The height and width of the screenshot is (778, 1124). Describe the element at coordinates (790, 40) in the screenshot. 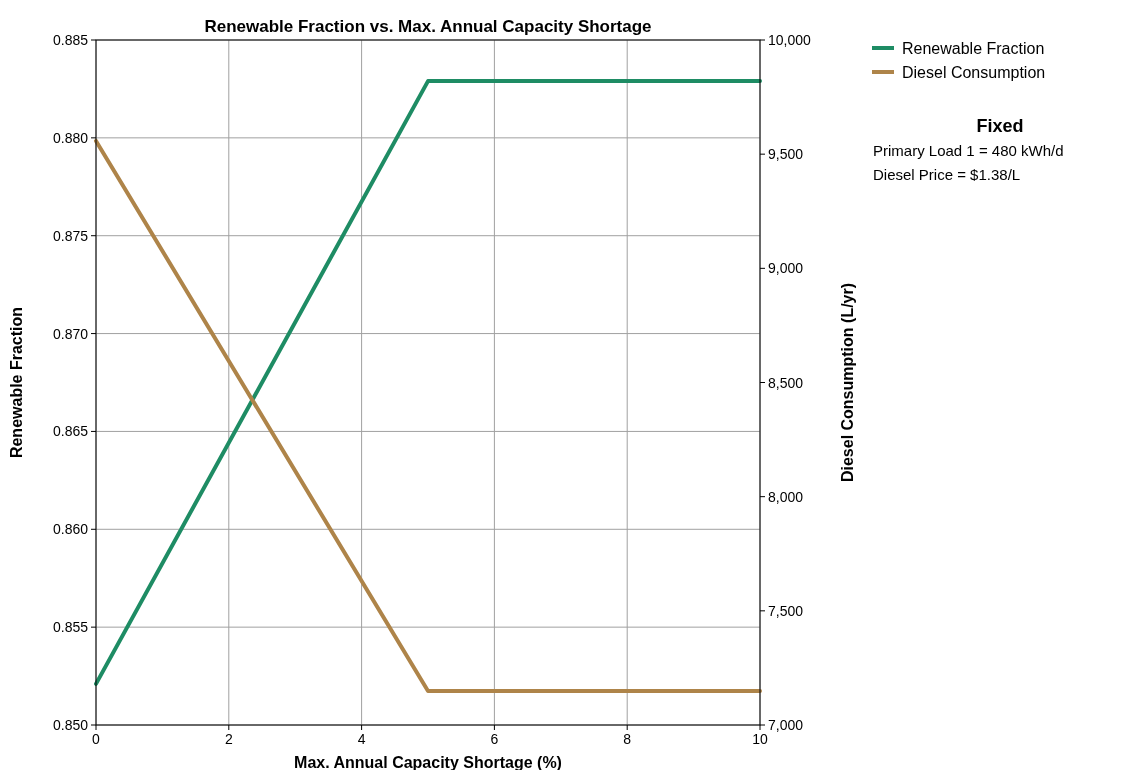

I see `y2-tick-label: 10,000` at that location.